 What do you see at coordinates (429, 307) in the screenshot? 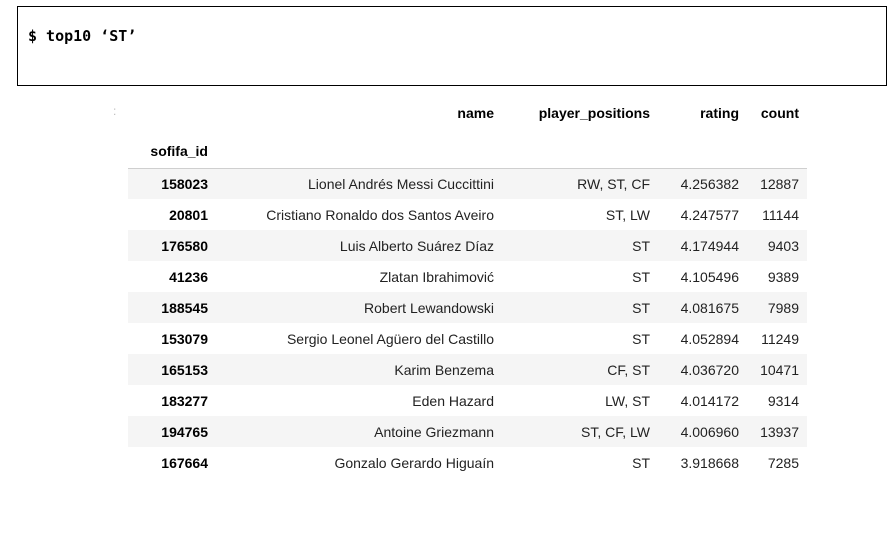
I see `cell-name: Robert Lewandowski` at bounding box center [429, 307].